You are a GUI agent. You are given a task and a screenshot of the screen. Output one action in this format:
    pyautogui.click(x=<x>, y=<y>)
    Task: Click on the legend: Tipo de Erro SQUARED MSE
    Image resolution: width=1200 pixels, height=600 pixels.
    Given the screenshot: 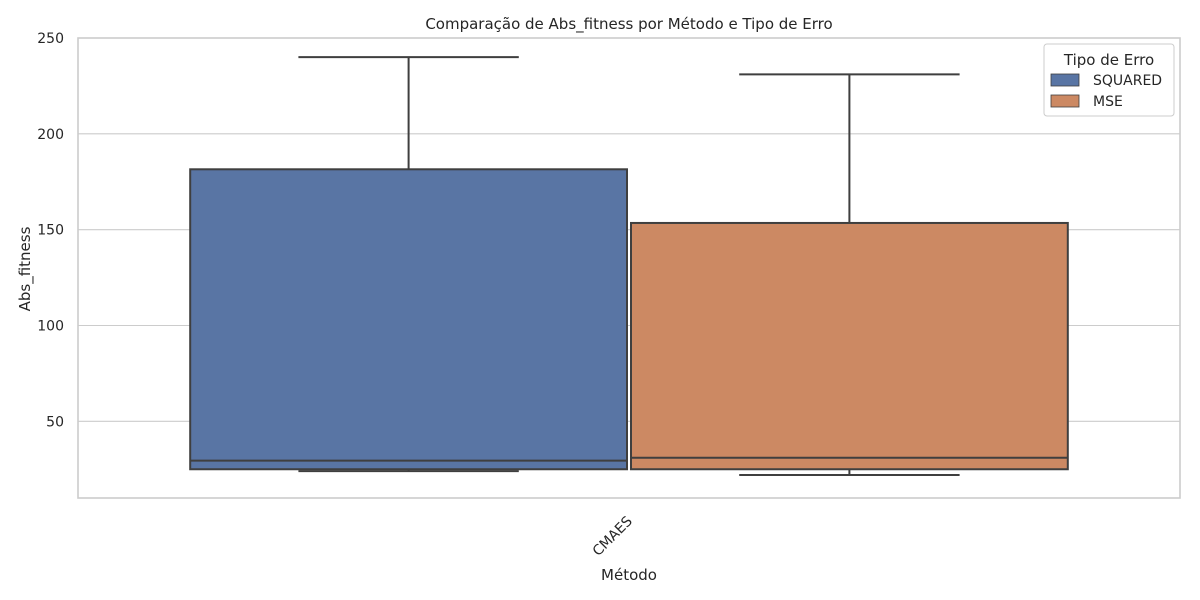 What is the action you would take?
    pyautogui.click(x=1109, y=80)
    